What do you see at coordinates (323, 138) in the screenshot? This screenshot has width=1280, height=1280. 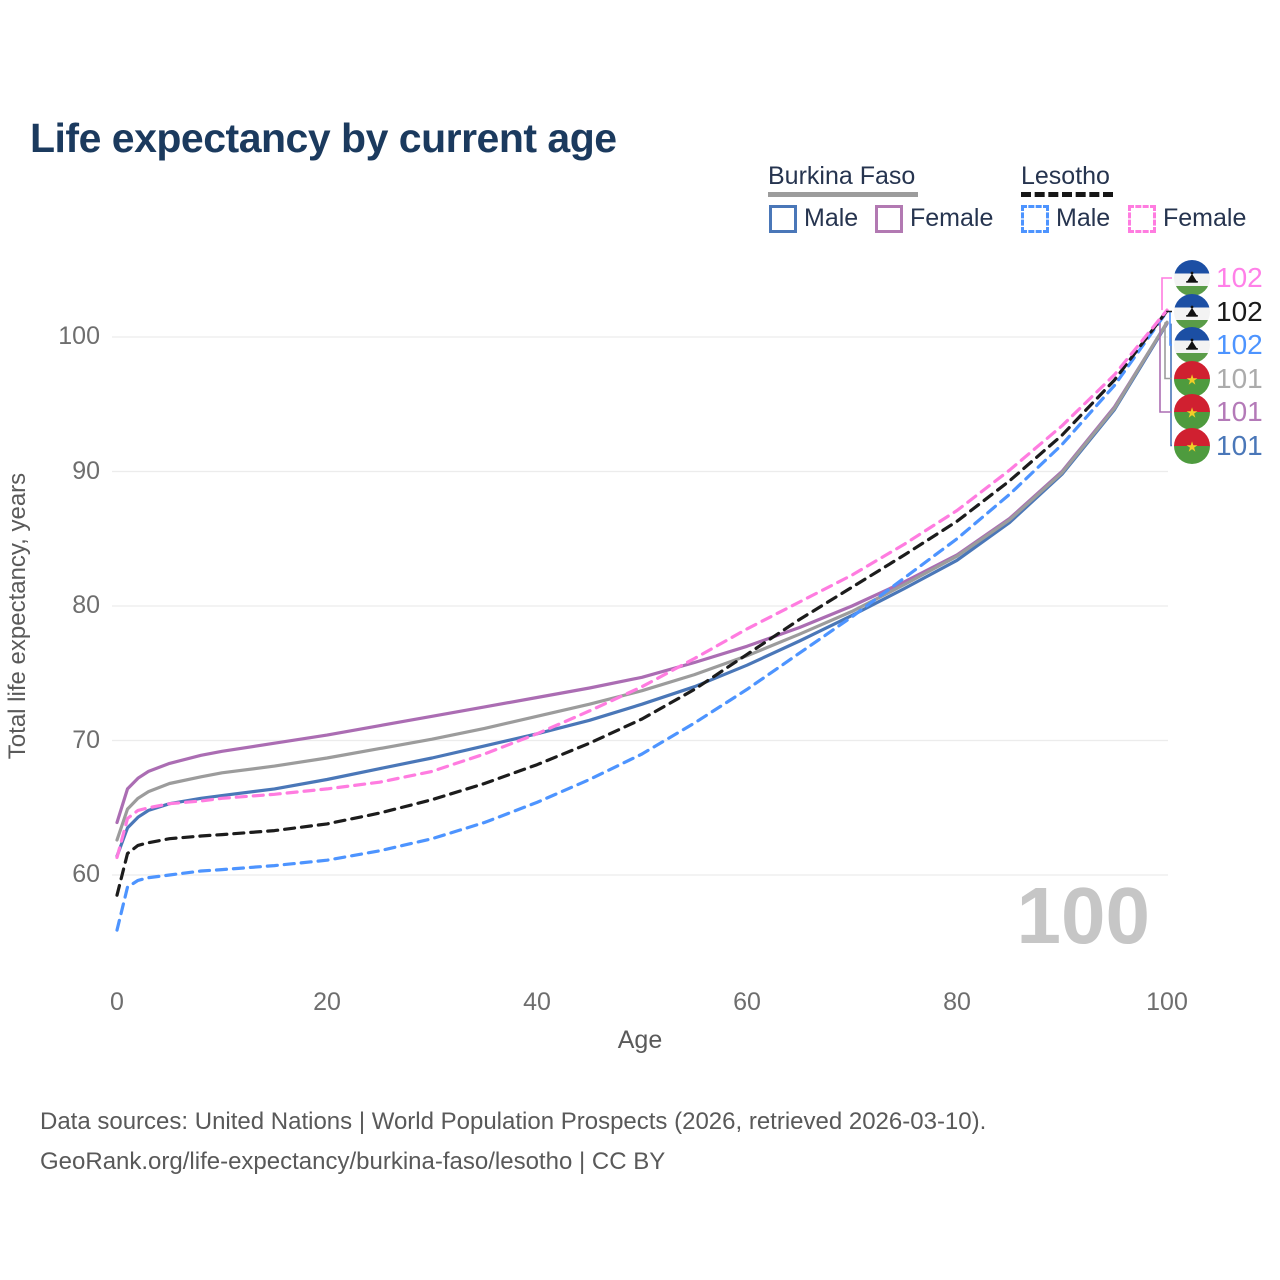 I see `page-title: Life expectancy by current age` at bounding box center [323, 138].